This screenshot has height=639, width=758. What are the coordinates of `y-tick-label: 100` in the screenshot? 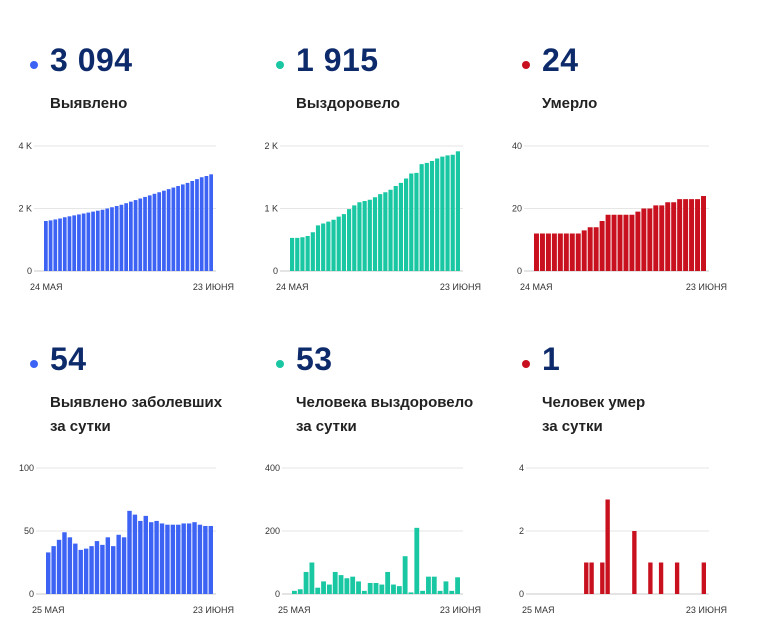 It's located at (26, 468).